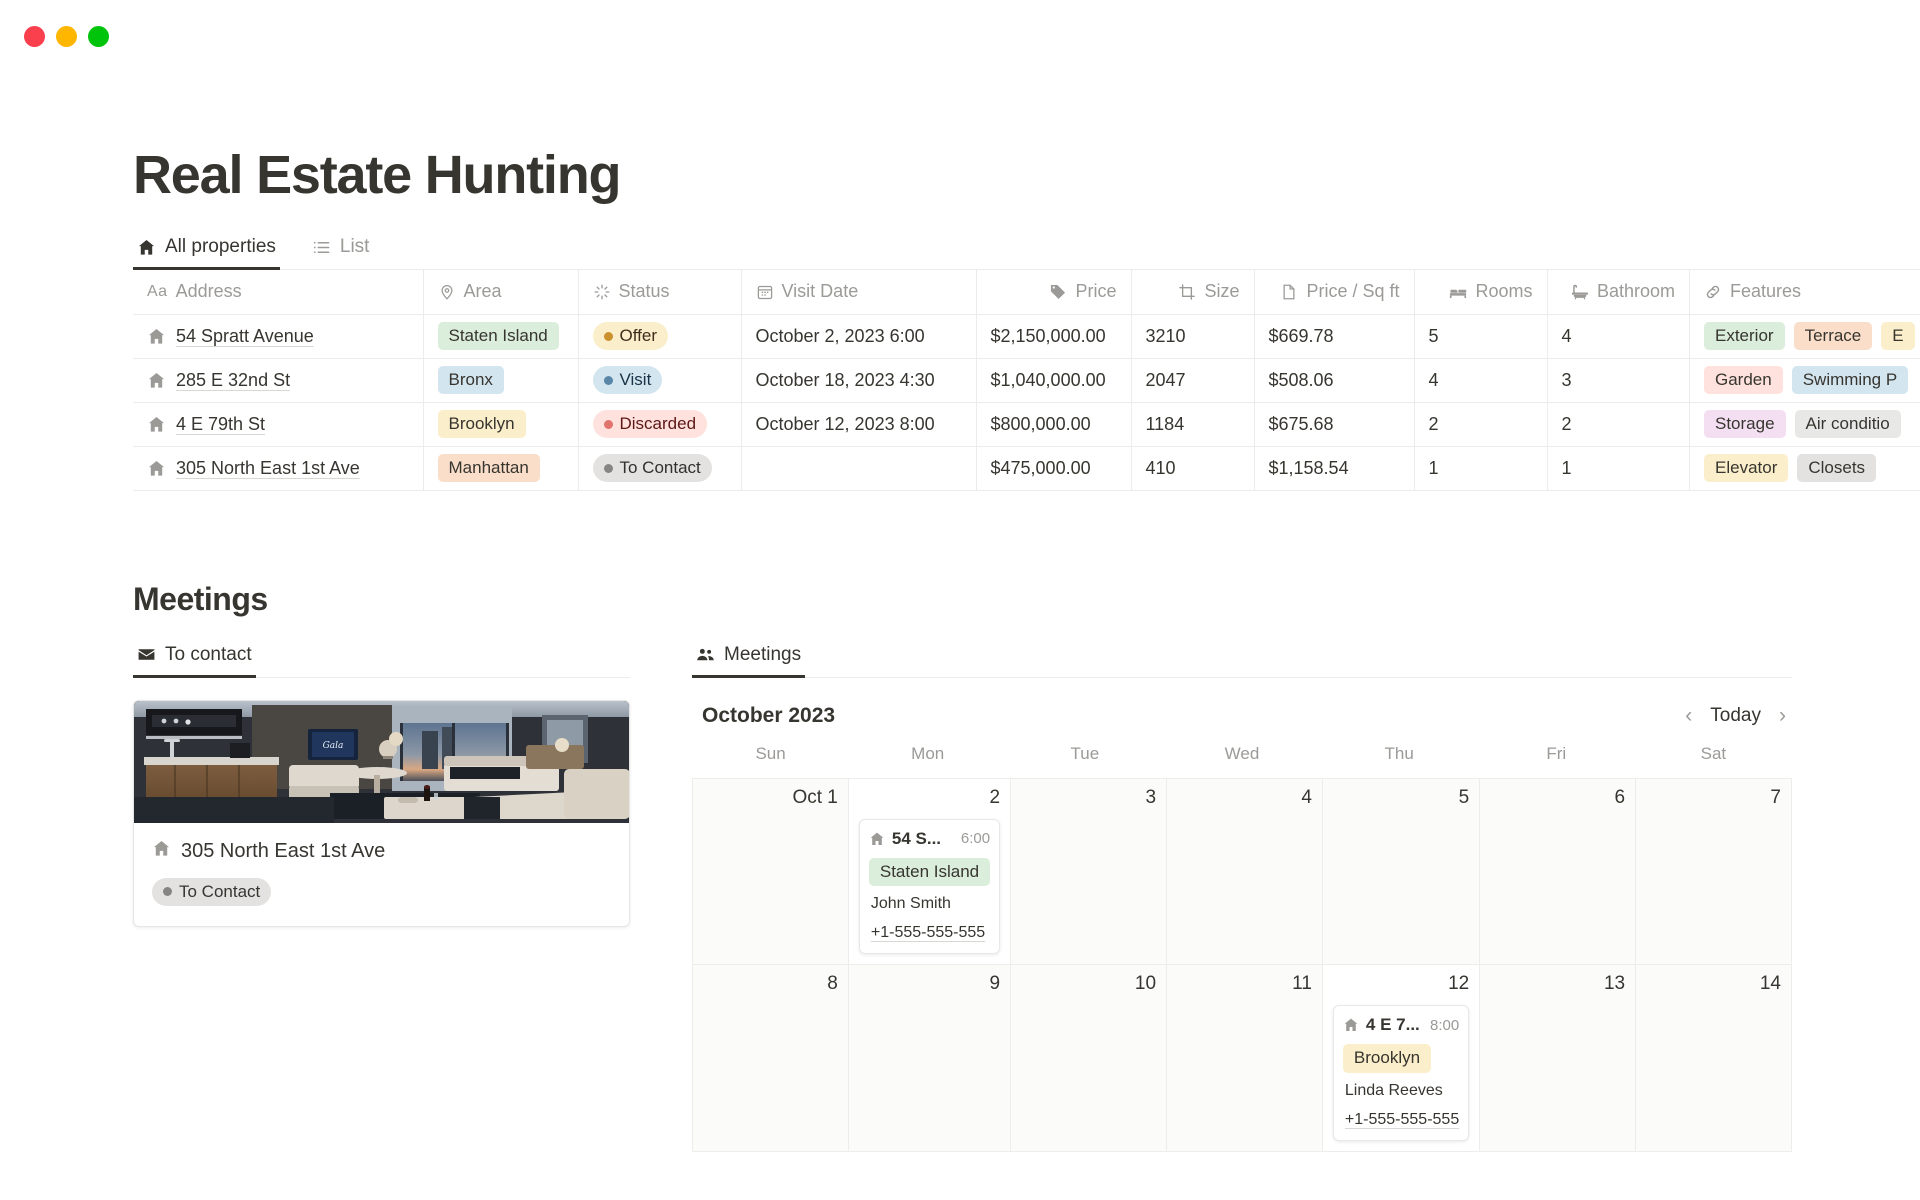 This screenshot has width=1920, height=1200. What do you see at coordinates (1744, 336) in the screenshot?
I see `feature-tag: Exterior` at bounding box center [1744, 336].